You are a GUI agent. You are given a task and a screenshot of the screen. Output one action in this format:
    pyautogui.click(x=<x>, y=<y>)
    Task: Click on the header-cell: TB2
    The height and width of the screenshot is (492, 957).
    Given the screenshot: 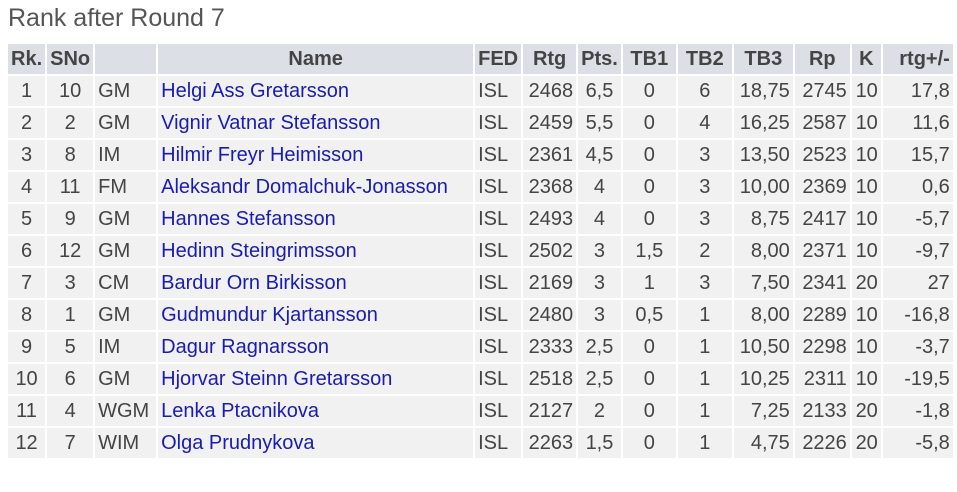 What is the action you would take?
    pyautogui.click(x=704, y=59)
    